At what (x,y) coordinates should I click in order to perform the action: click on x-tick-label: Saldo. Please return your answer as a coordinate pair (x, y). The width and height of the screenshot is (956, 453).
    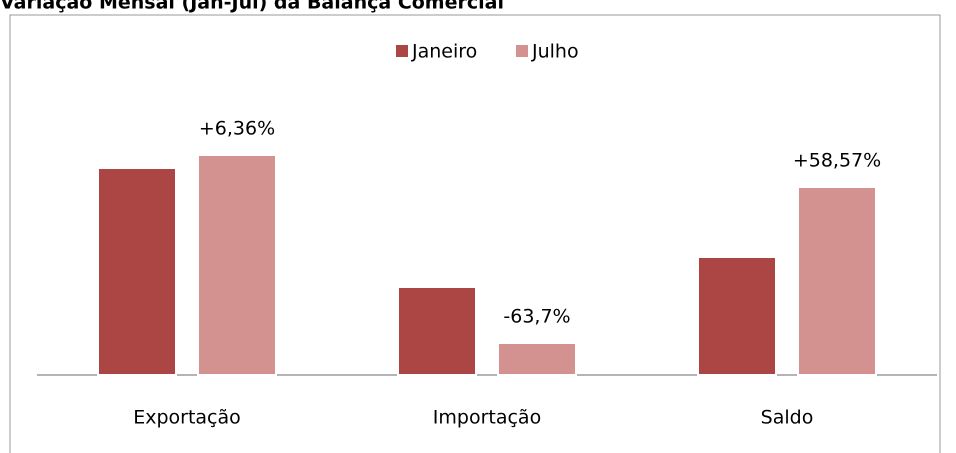
    Looking at the image, I should click on (787, 418).